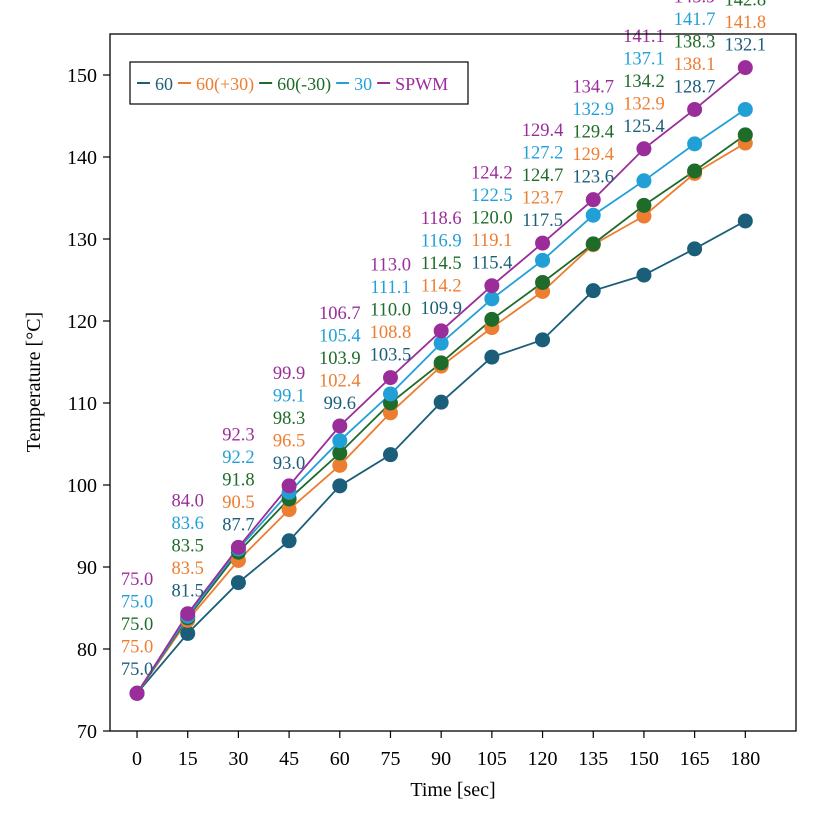 The image size is (832, 826). What do you see at coordinates (543, 154) in the screenshot?
I see `data-label: 127.2` at bounding box center [543, 154].